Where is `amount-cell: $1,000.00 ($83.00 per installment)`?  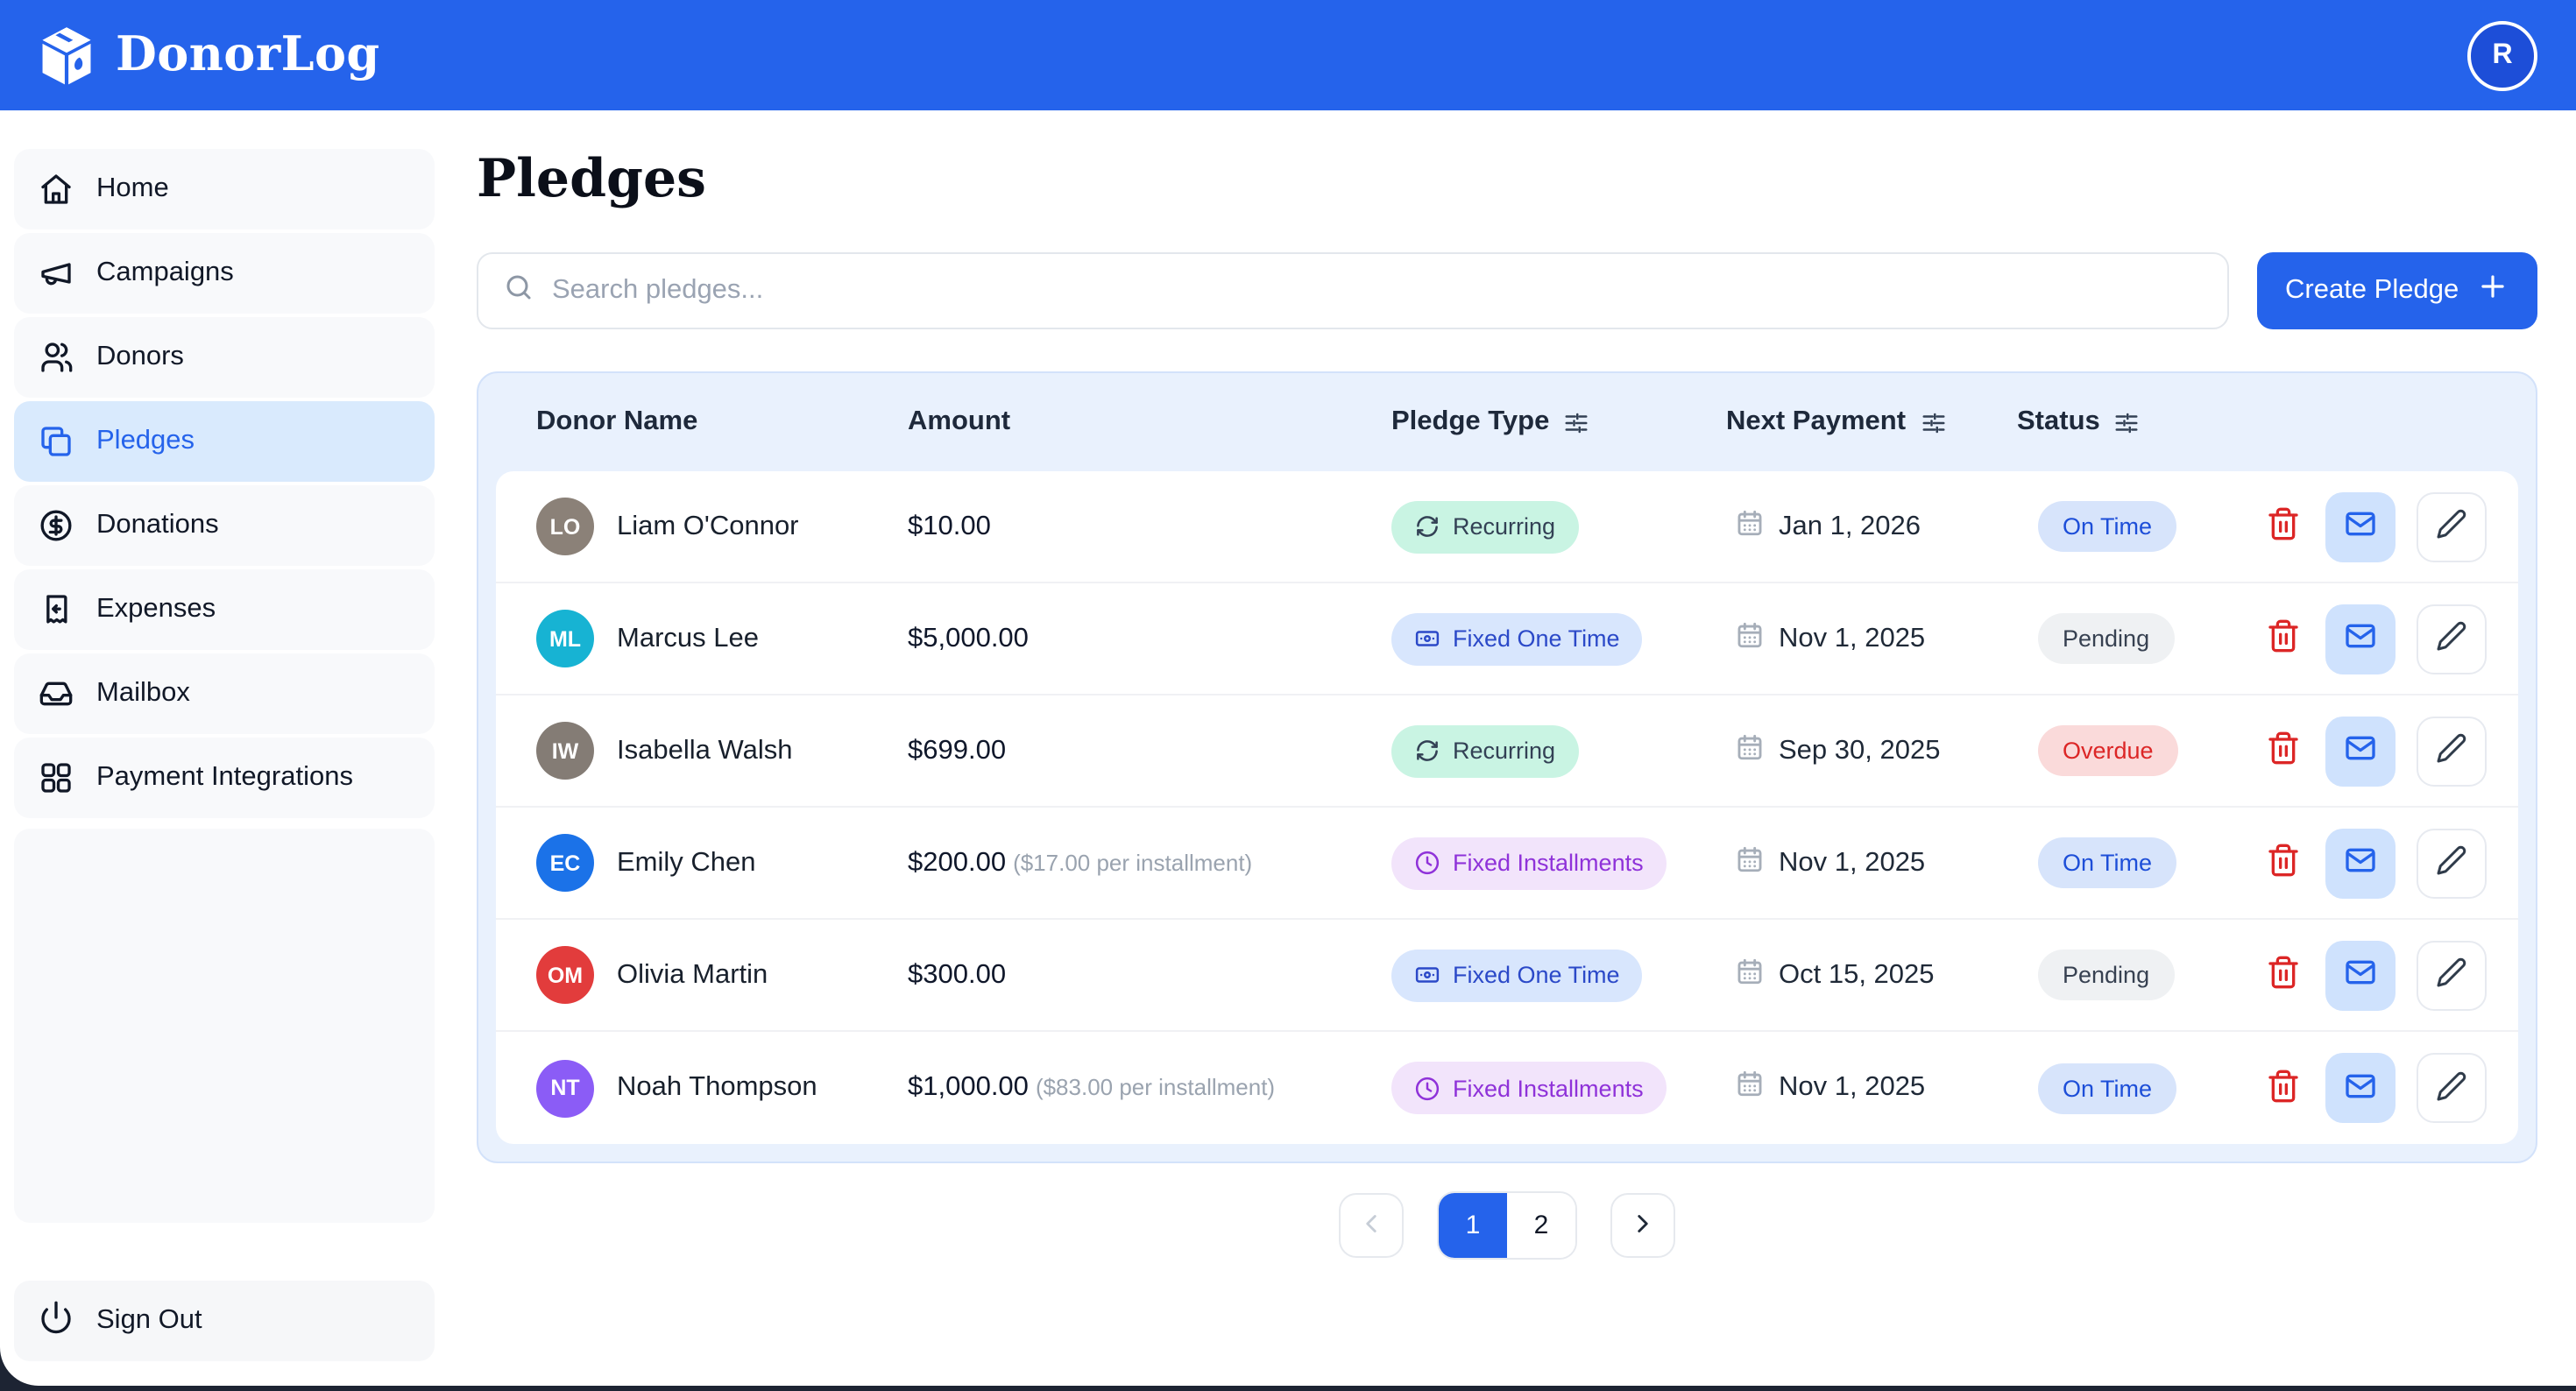
amount-cell: $1,000.00 ($83.00 per installment) is located at coordinates (1149, 1088).